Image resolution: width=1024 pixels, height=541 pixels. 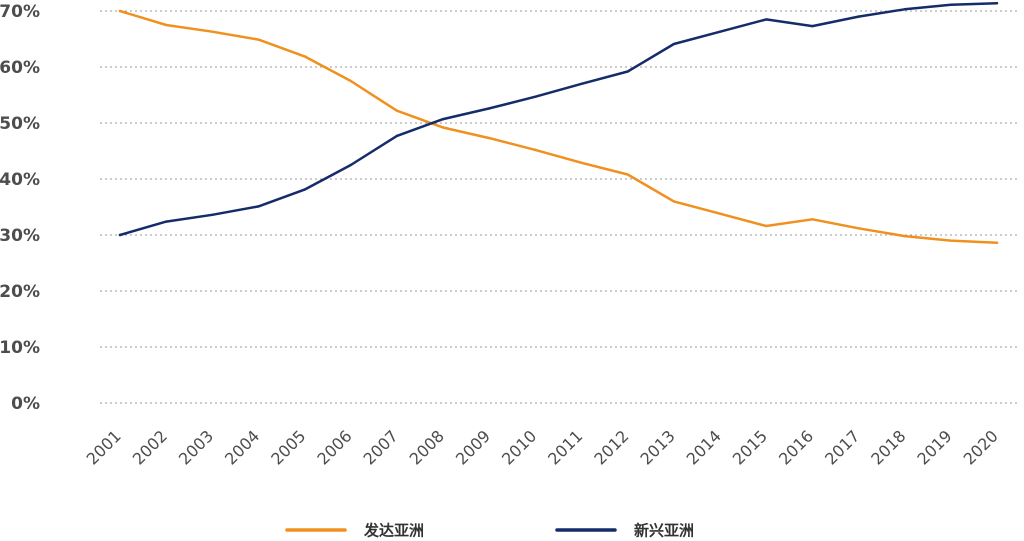 I want to click on x-tick-label: 2019, so click(x=934, y=447).